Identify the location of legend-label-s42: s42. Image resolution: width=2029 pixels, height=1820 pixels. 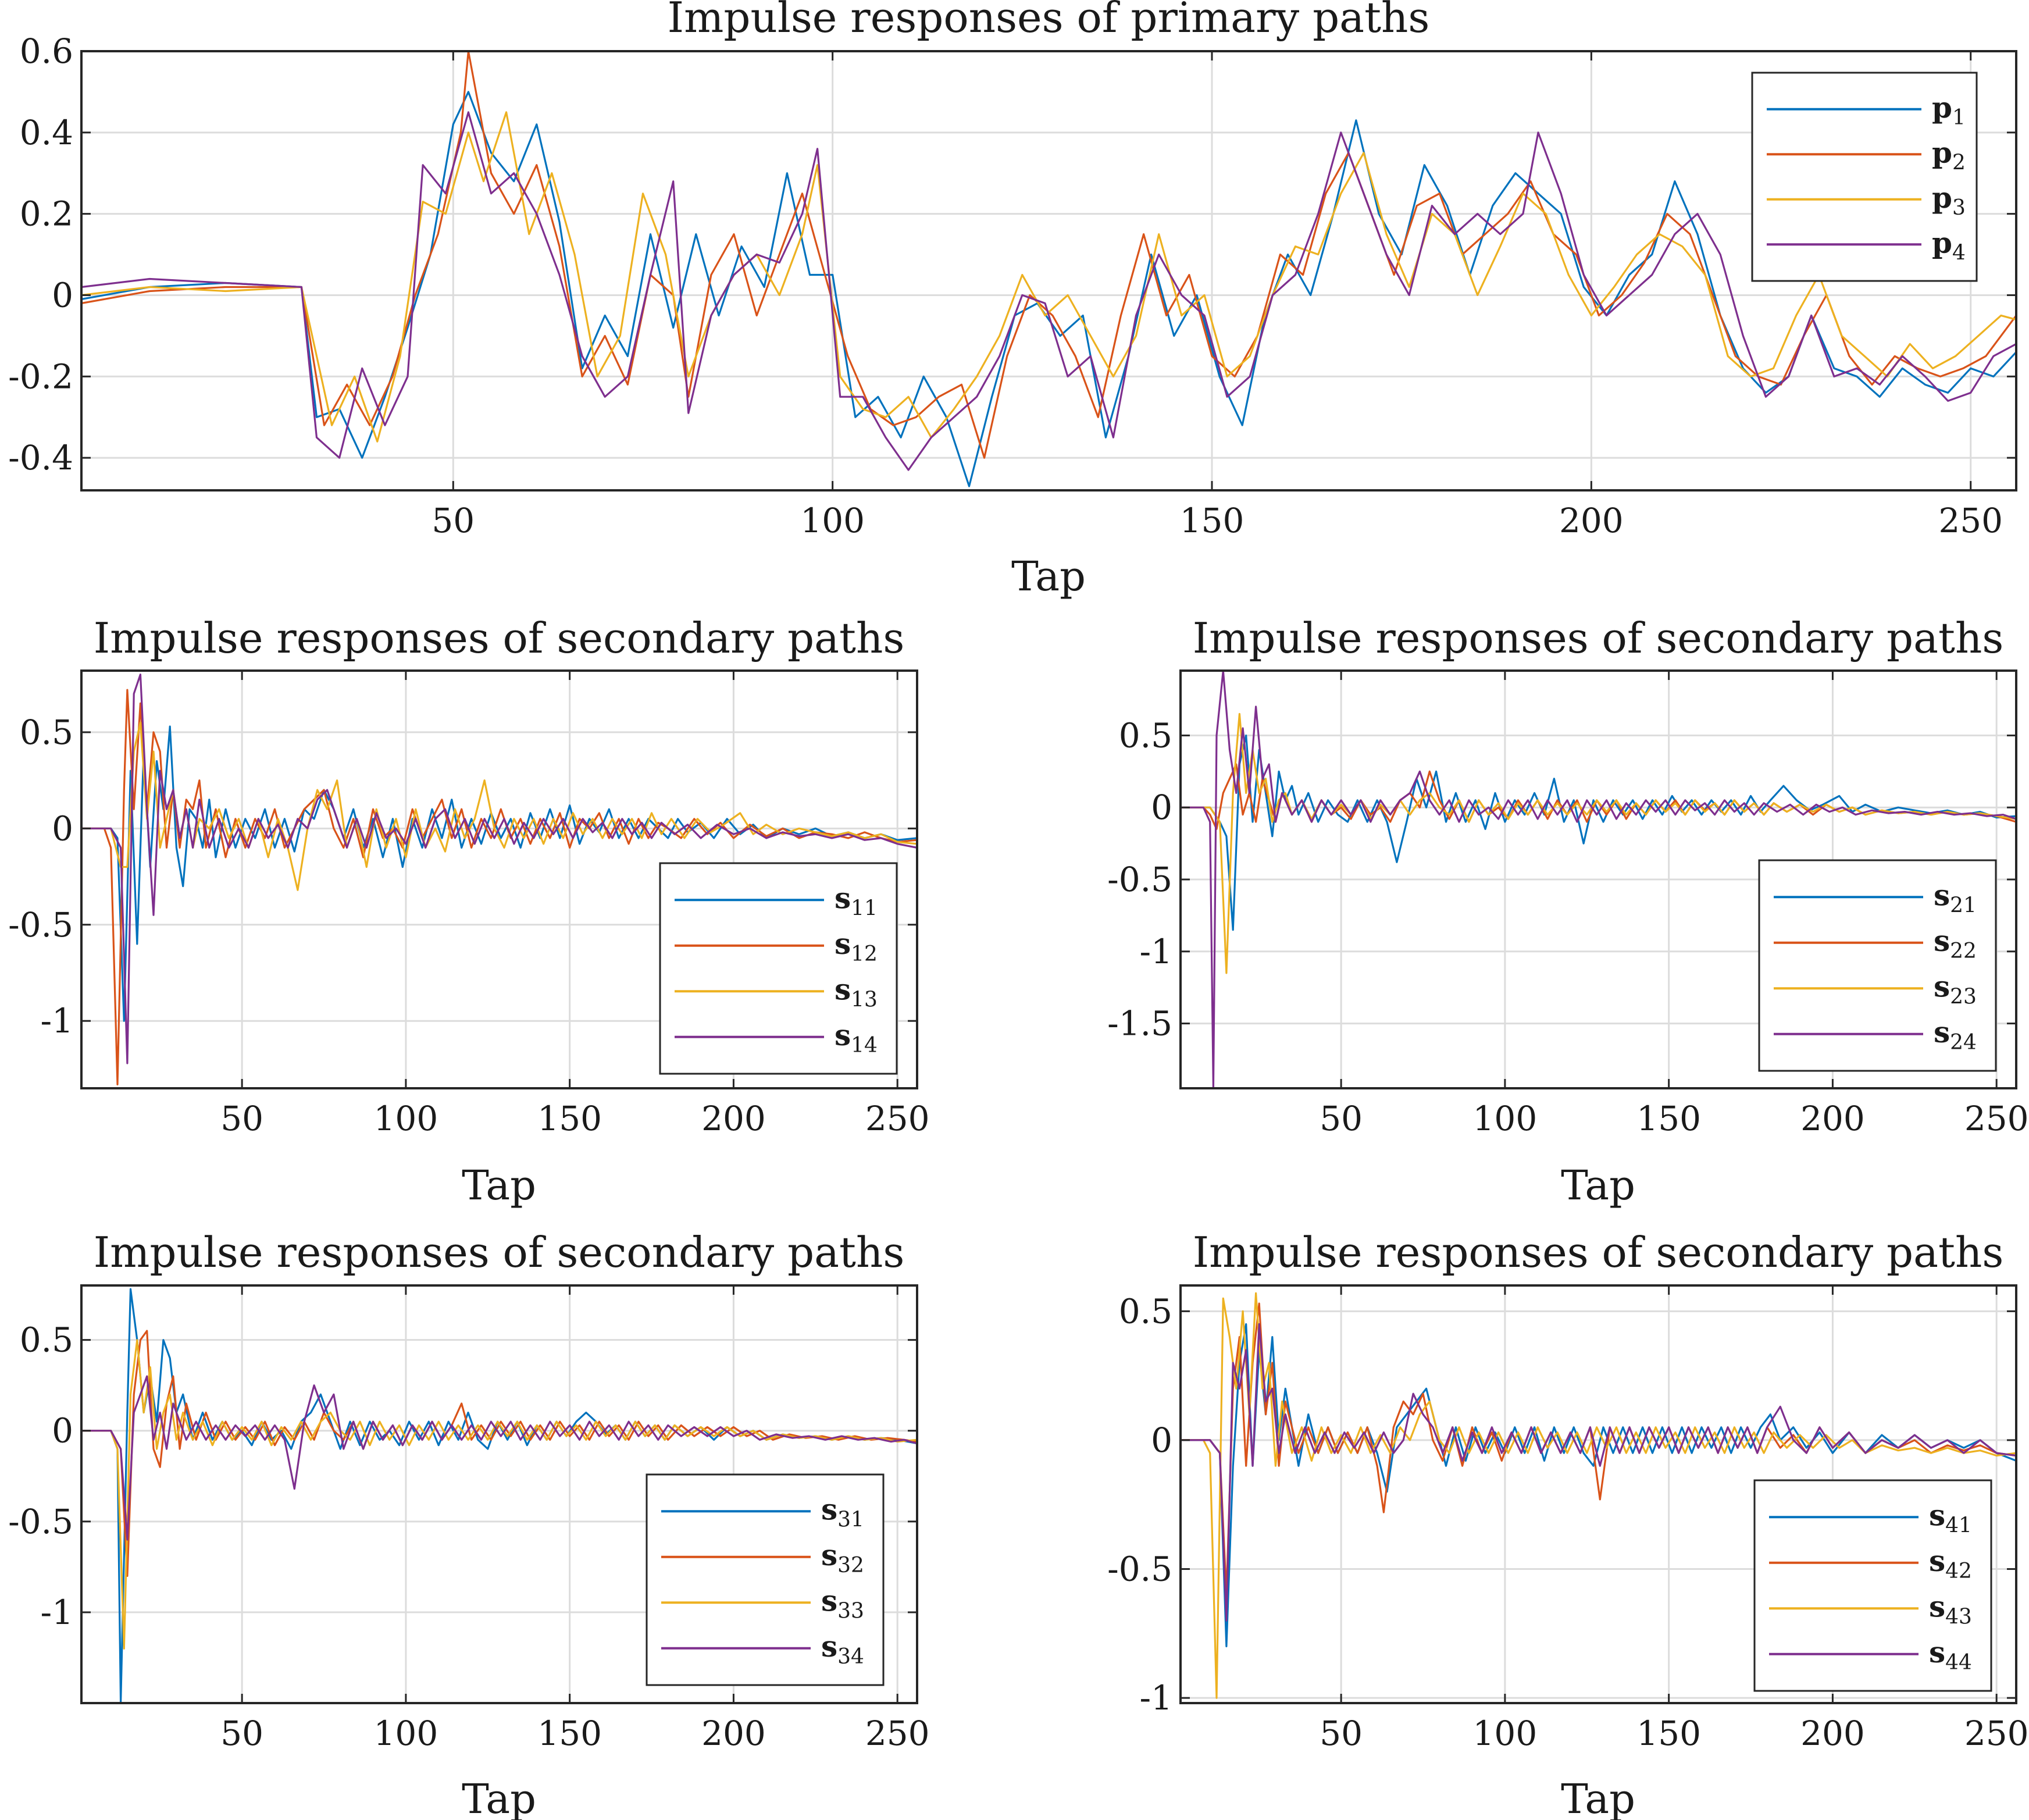
(1950, 1564).